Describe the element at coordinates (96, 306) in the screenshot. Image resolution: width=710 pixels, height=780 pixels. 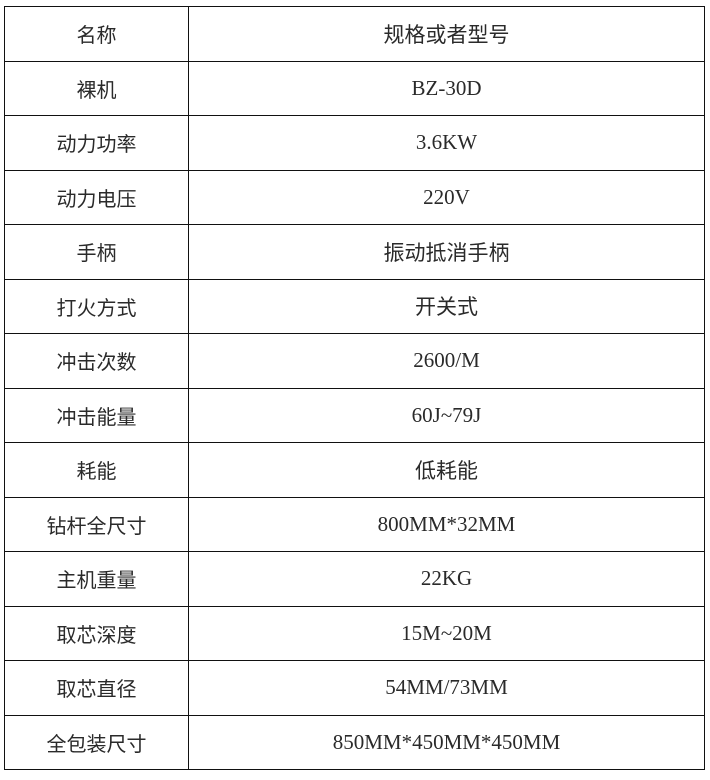
I see `spec-name: 打火方式` at that location.